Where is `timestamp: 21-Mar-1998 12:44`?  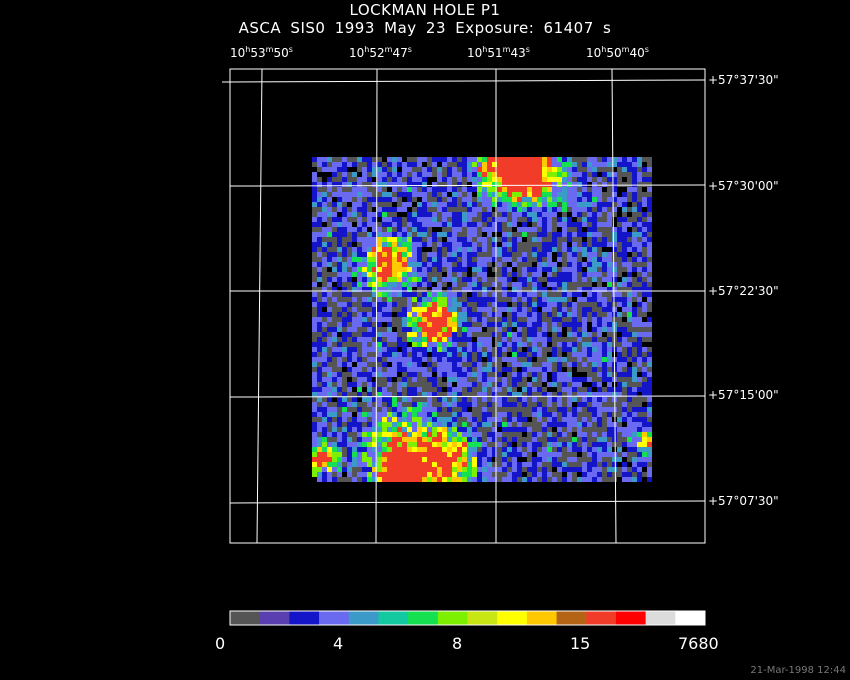 timestamp: 21-Mar-1998 12:44 is located at coordinates (798, 670).